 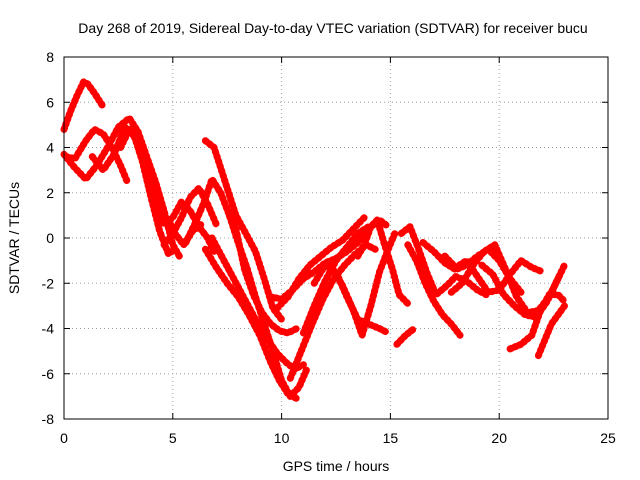 I want to click on x-tick-label: 0, so click(x=64, y=438).